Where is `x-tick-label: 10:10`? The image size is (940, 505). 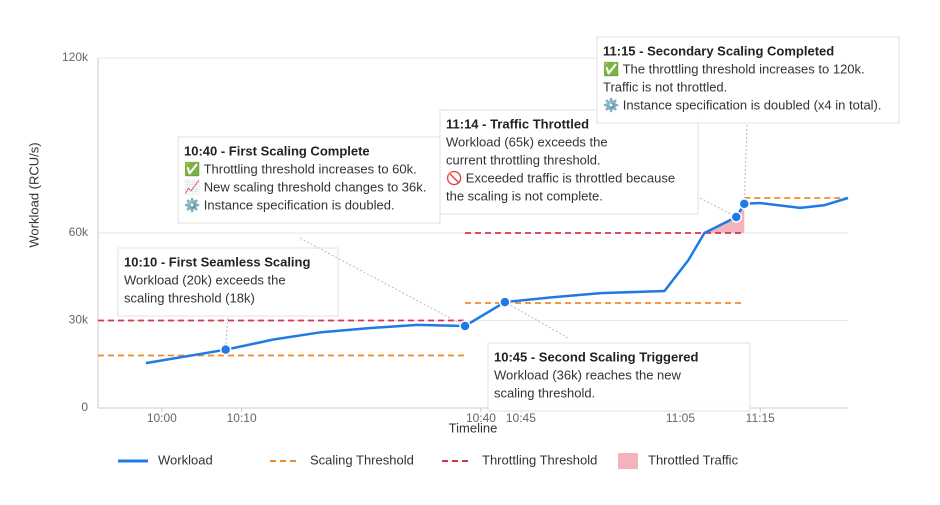 x-tick-label: 10:10 is located at coordinates (242, 418).